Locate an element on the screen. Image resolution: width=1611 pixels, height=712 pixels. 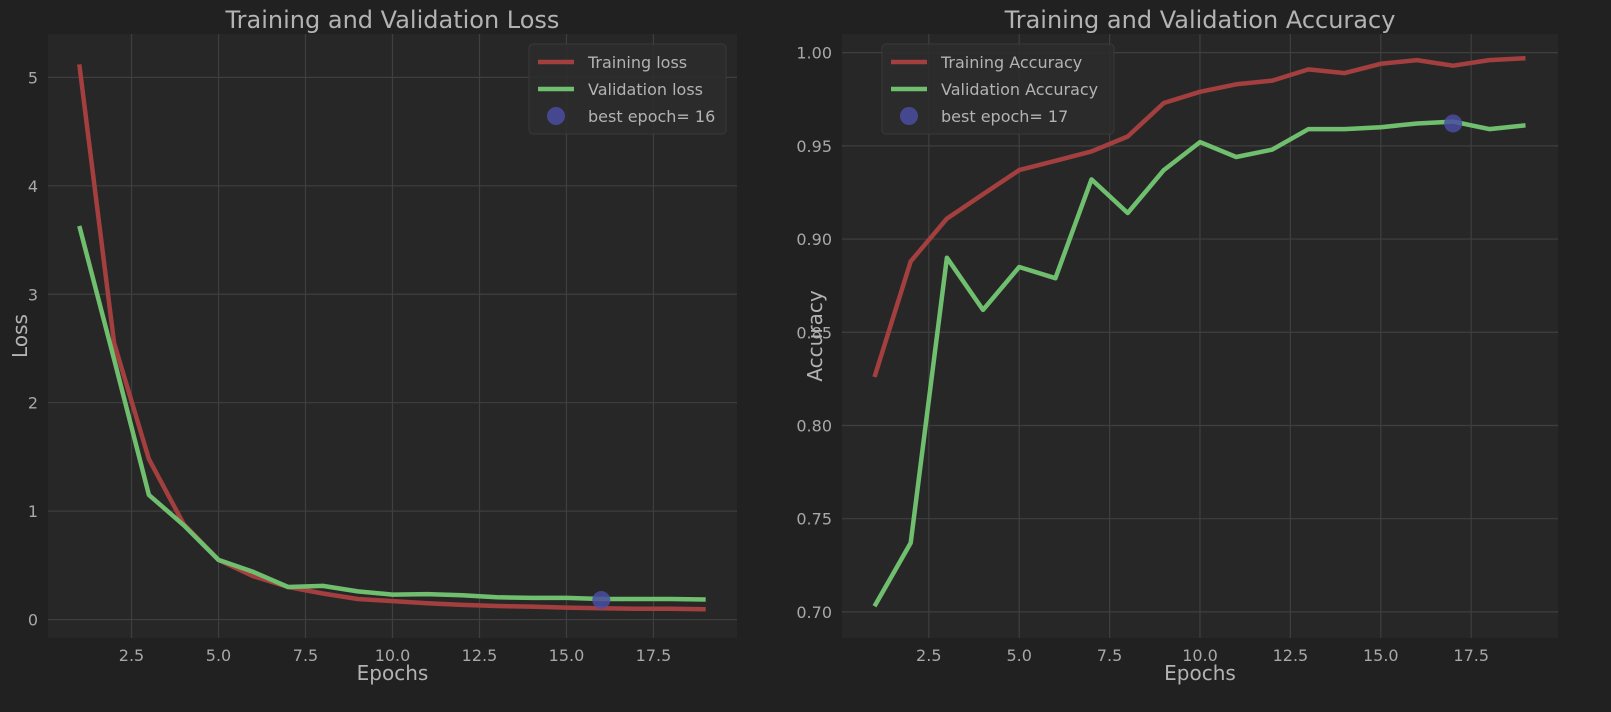
y-tick-label: 2 is located at coordinates (33, 403).